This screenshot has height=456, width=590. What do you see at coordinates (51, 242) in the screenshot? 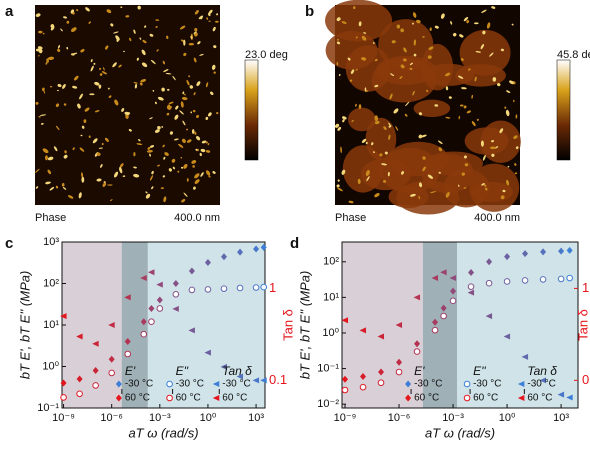
I see `y-tick-label: 10³` at bounding box center [51, 242].